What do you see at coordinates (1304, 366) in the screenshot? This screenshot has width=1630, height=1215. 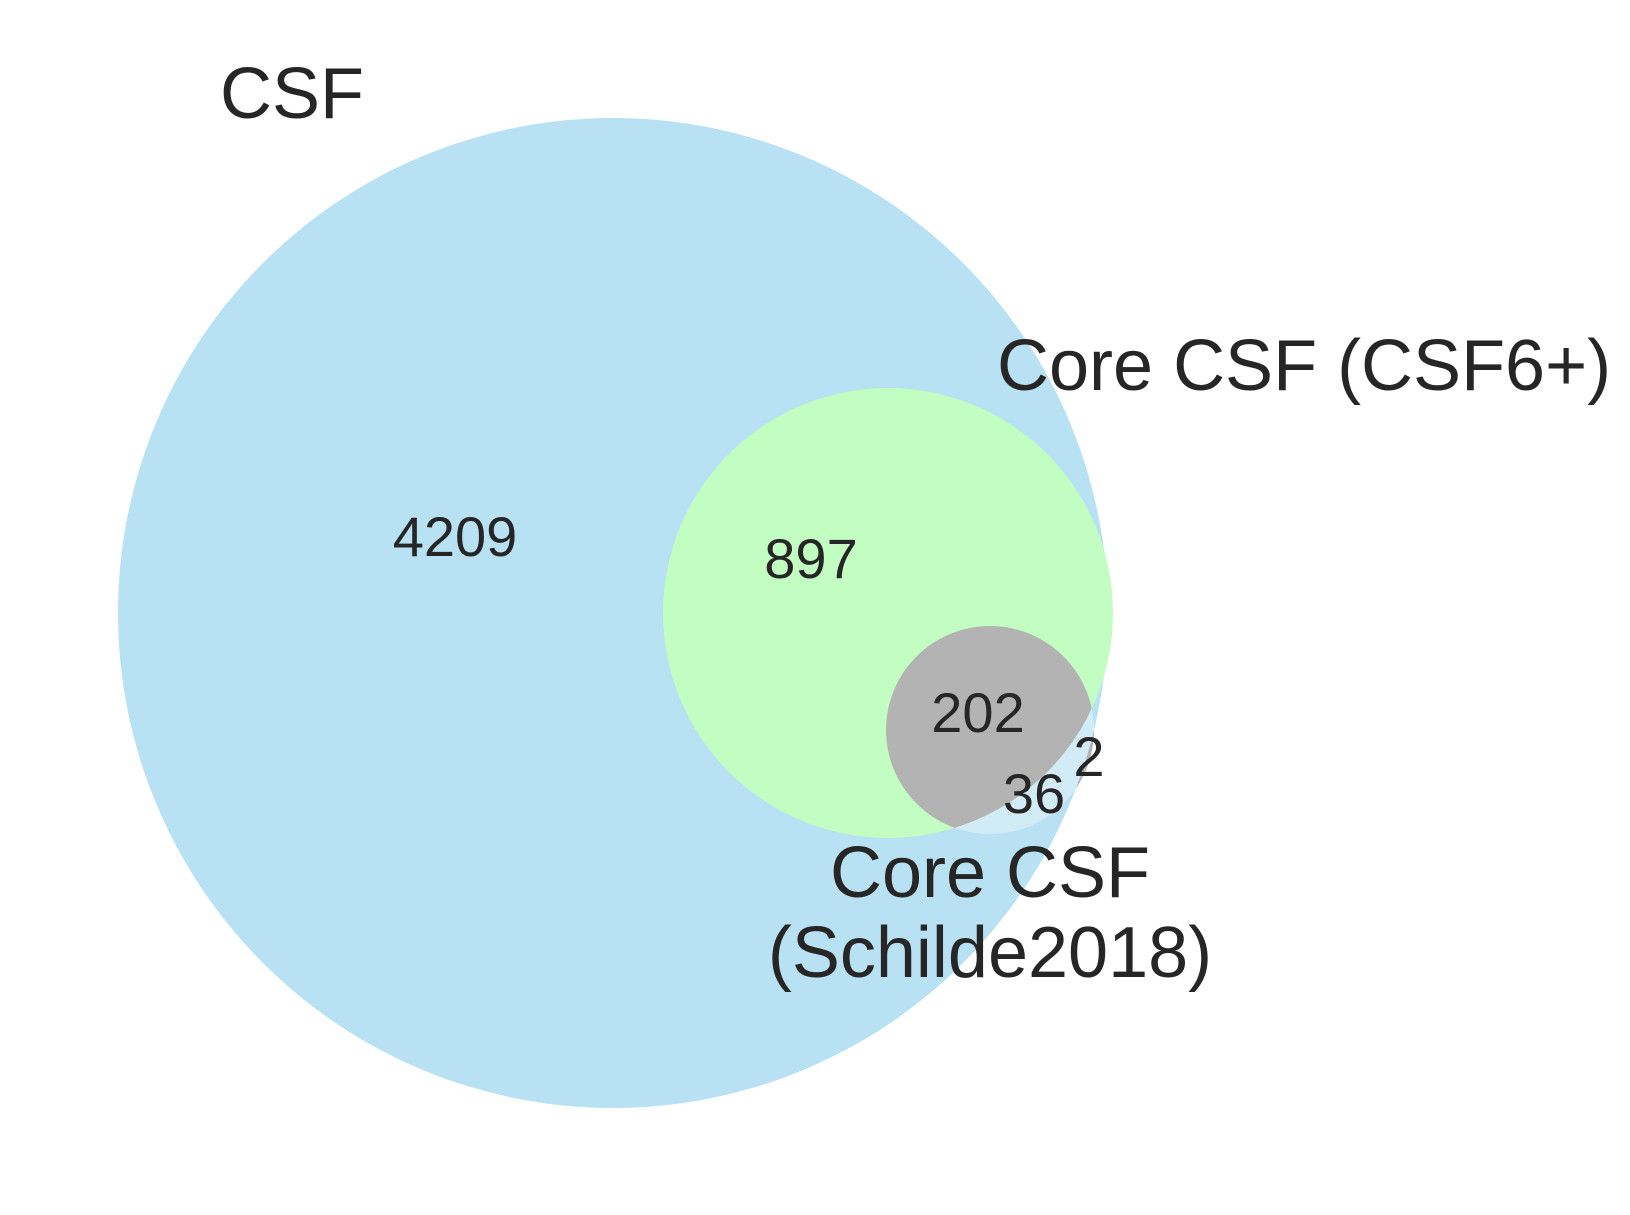 I see `set-label-core-csf6: Core CSF (CSF6+)` at bounding box center [1304, 366].